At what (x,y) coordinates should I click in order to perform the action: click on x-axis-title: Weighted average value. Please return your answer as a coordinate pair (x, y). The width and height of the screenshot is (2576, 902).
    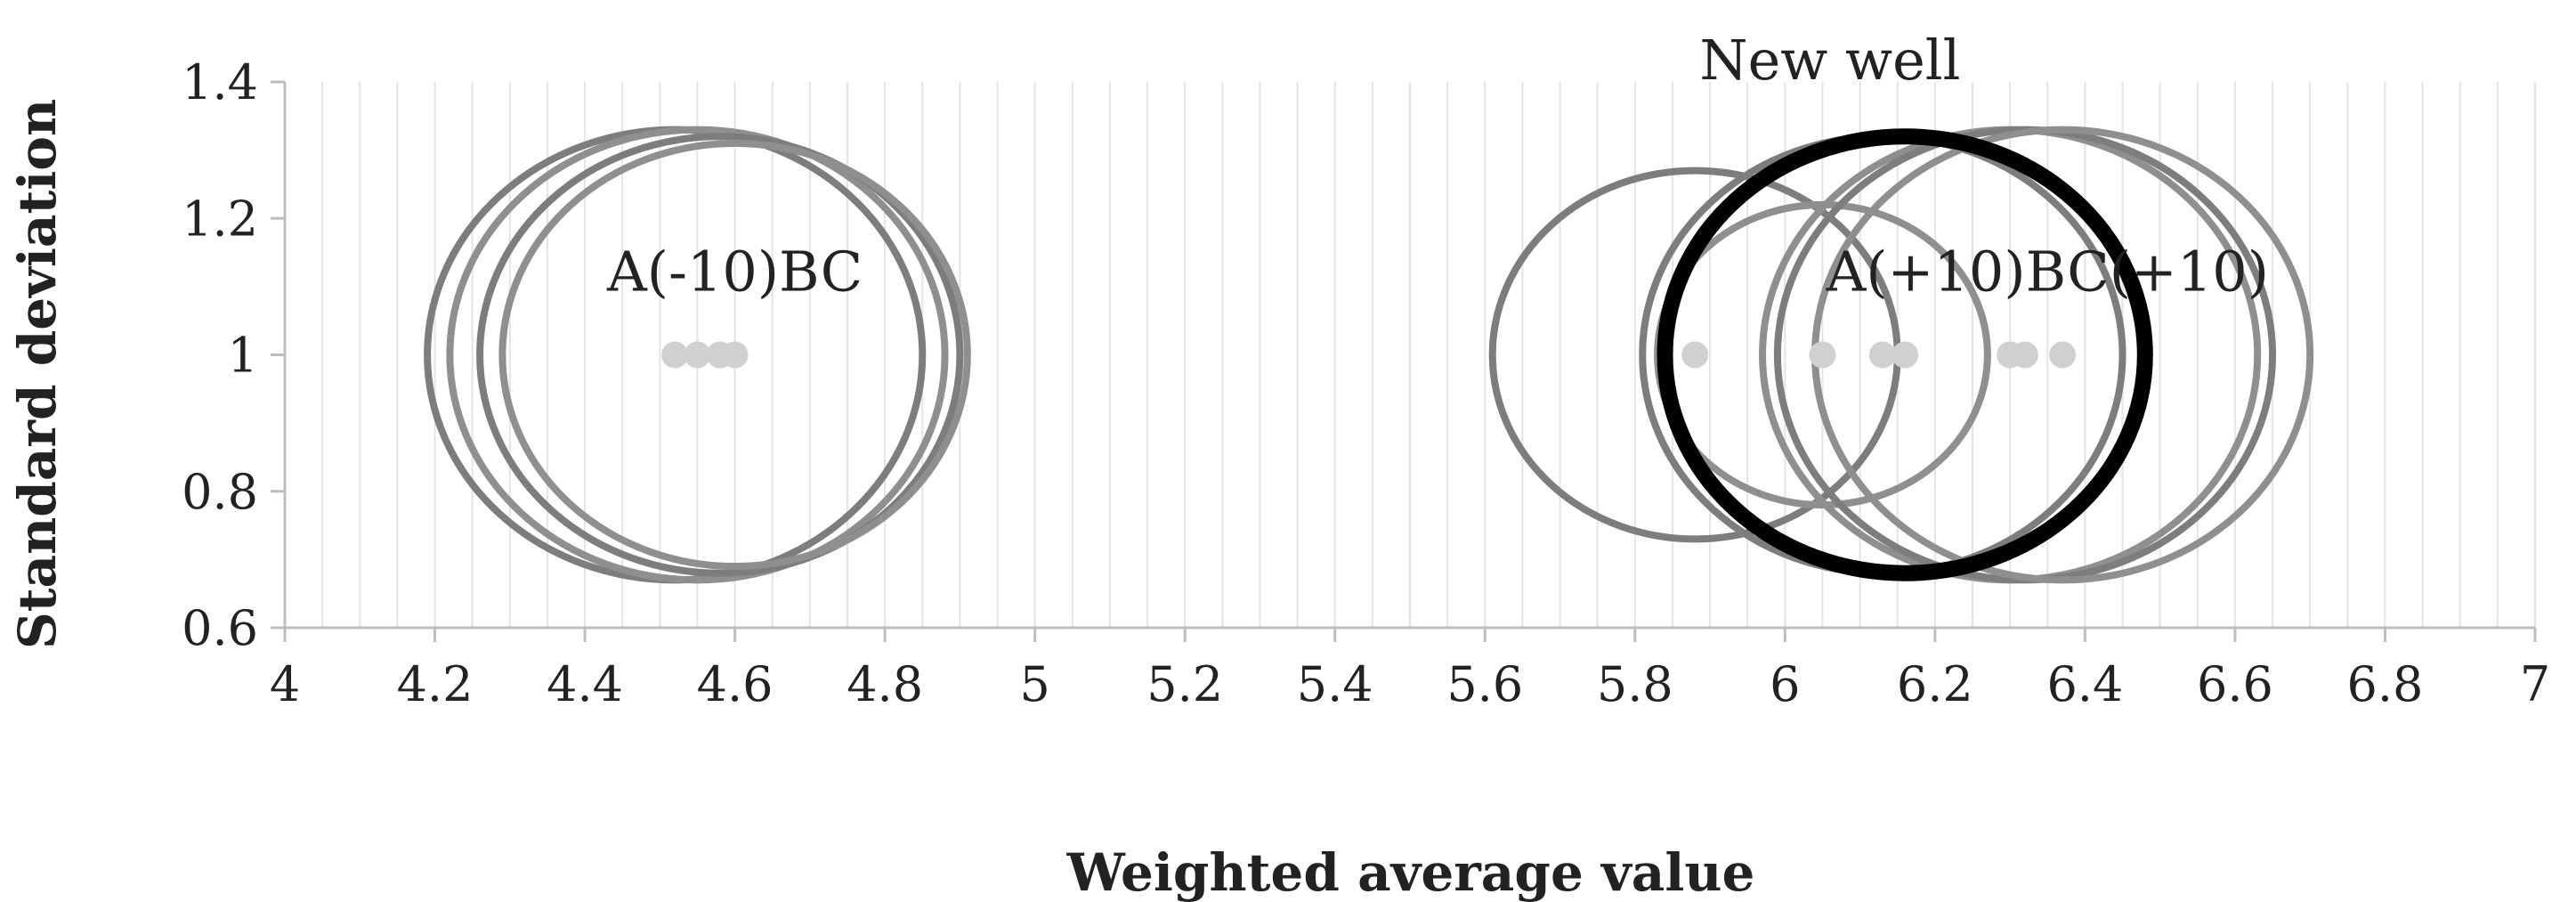
    Looking at the image, I should click on (1411, 872).